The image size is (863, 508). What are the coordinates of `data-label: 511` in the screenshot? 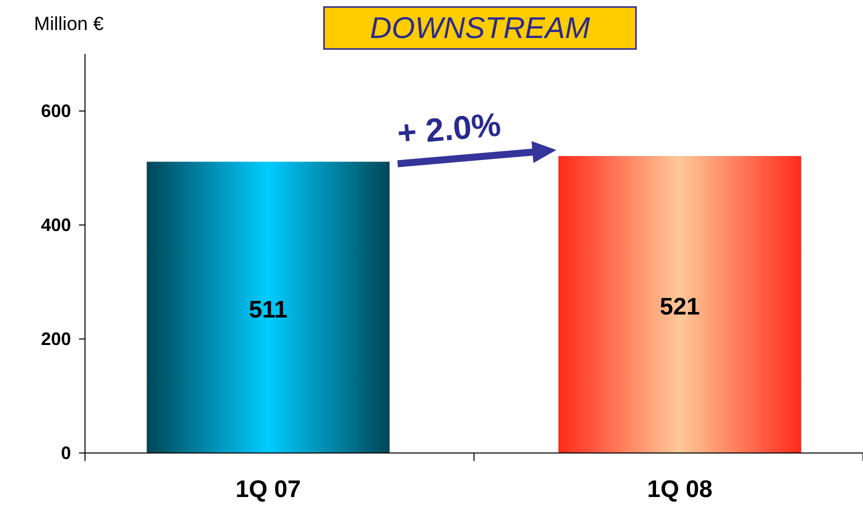 It's located at (268, 310).